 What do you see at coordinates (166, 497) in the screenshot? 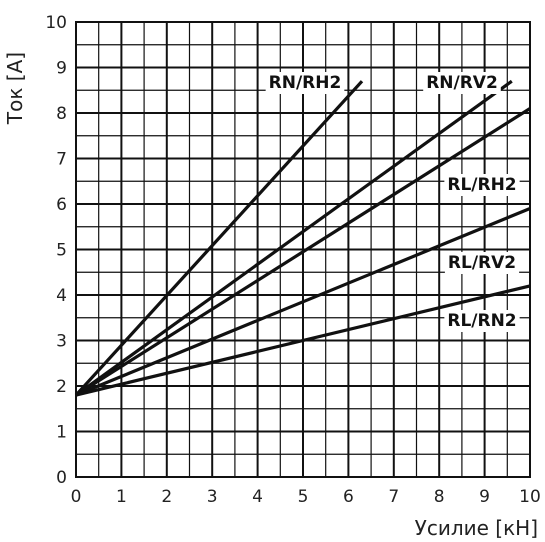
I see `x-tick-label: 2` at bounding box center [166, 497].